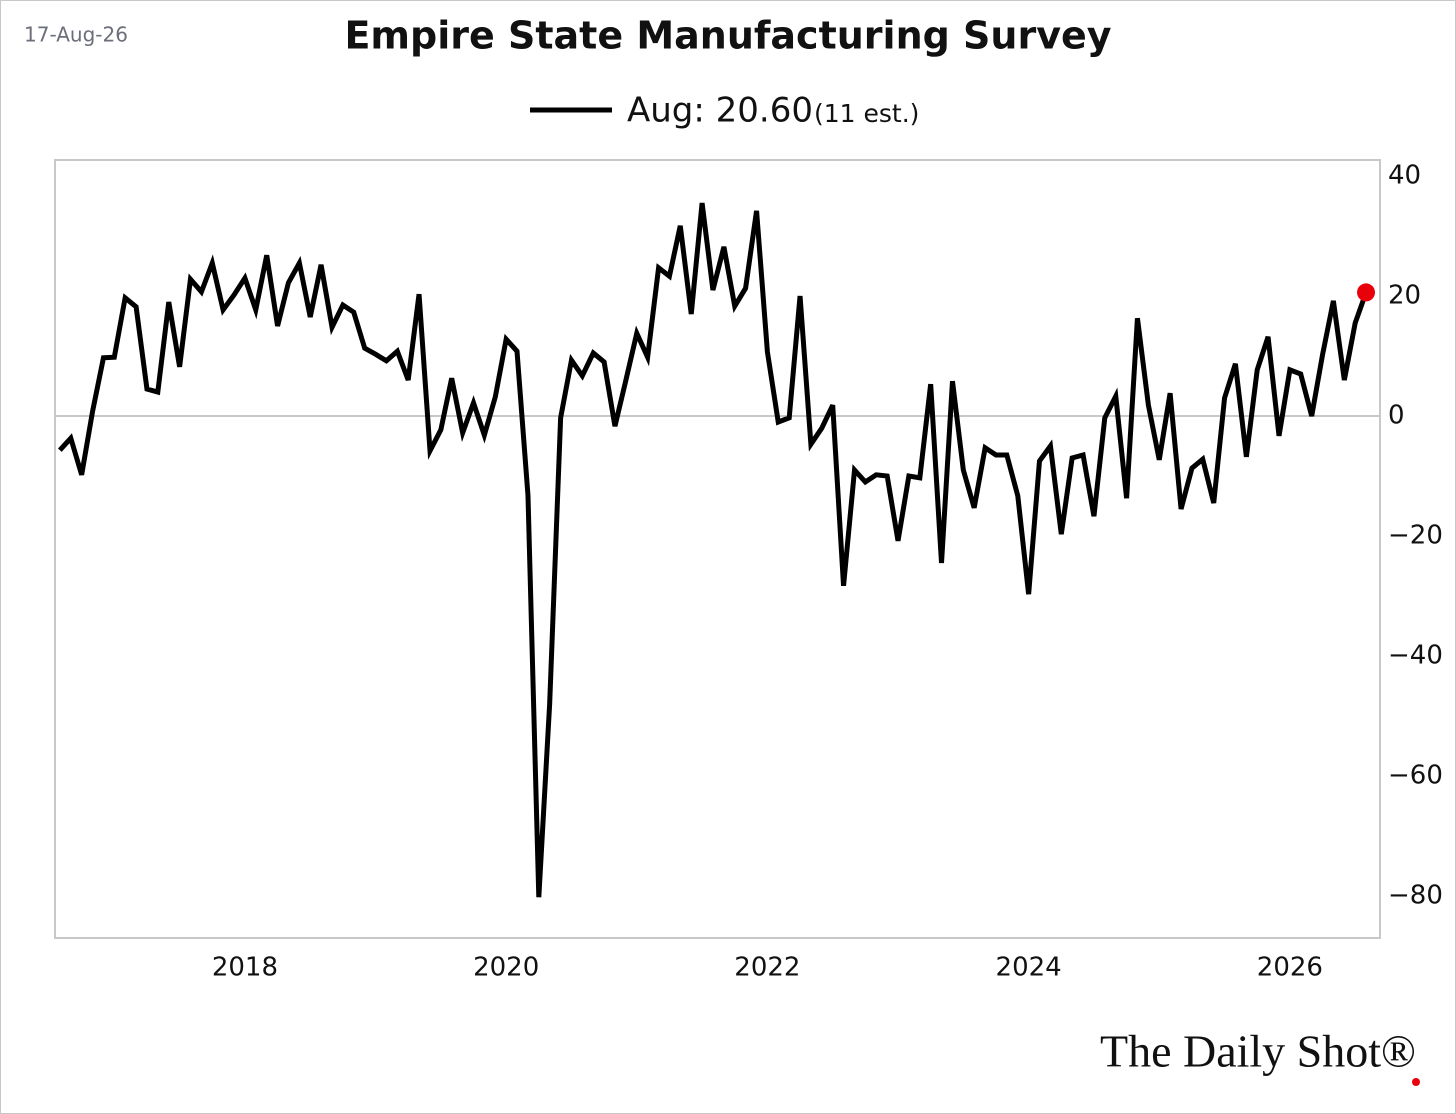 Image resolution: width=1456 pixels, height=1114 pixels. I want to click on latest-point, so click(1366, 292).